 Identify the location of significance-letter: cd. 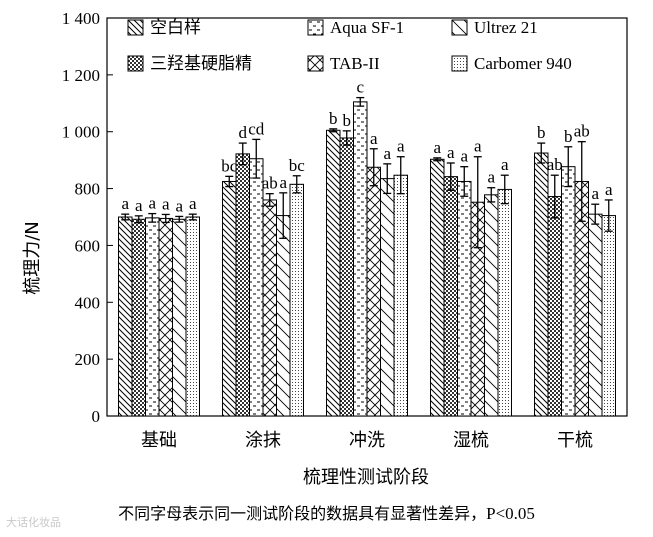
(256, 128).